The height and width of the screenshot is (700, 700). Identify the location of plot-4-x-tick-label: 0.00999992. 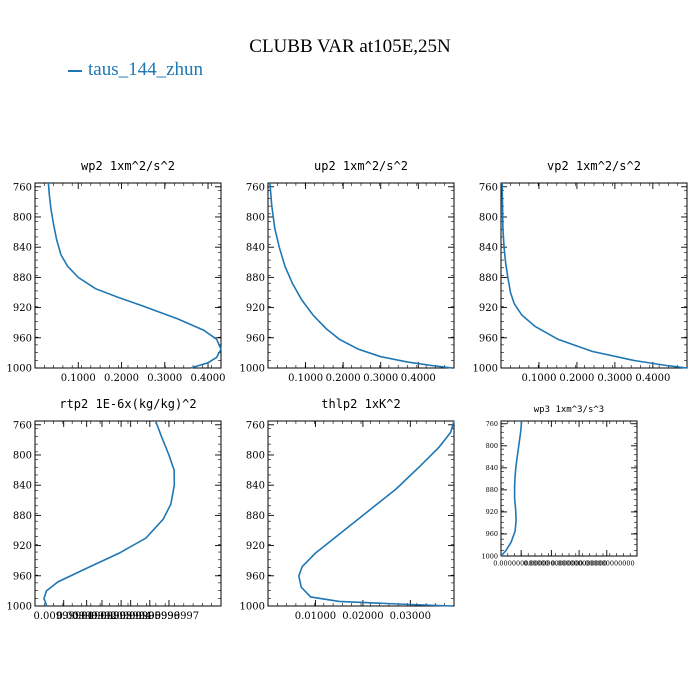
(86, 616).